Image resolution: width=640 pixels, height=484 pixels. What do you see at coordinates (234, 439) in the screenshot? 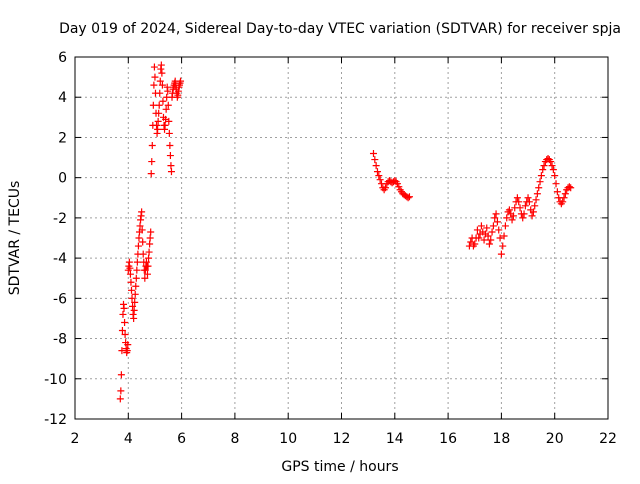
I see `x-tick-label: 8` at bounding box center [234, 439].